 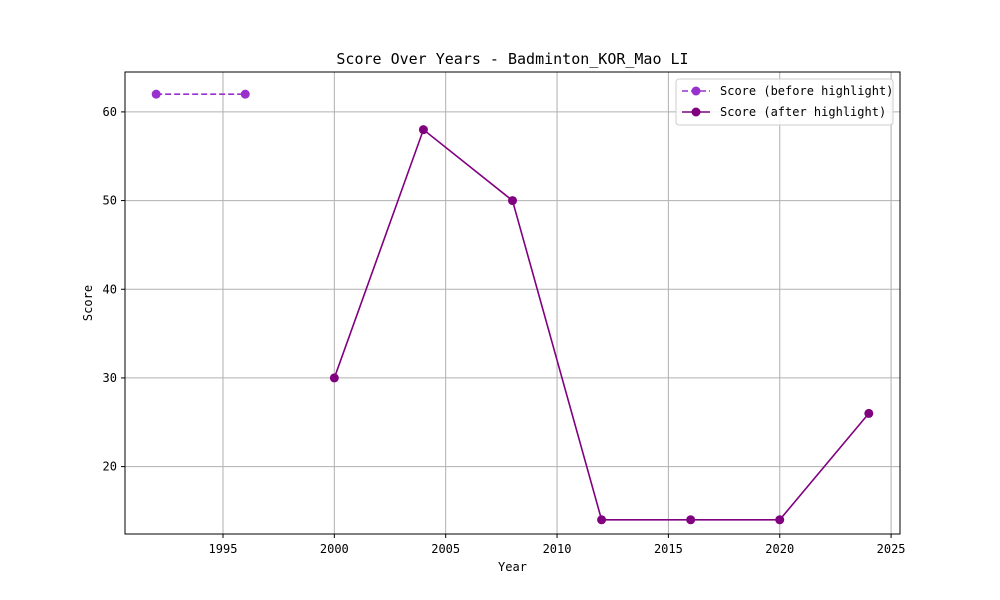 What do you see at coordinates (110, 112) in the screenshot?
I see `y-tick-label: 60` at bounding box center [110, 112].